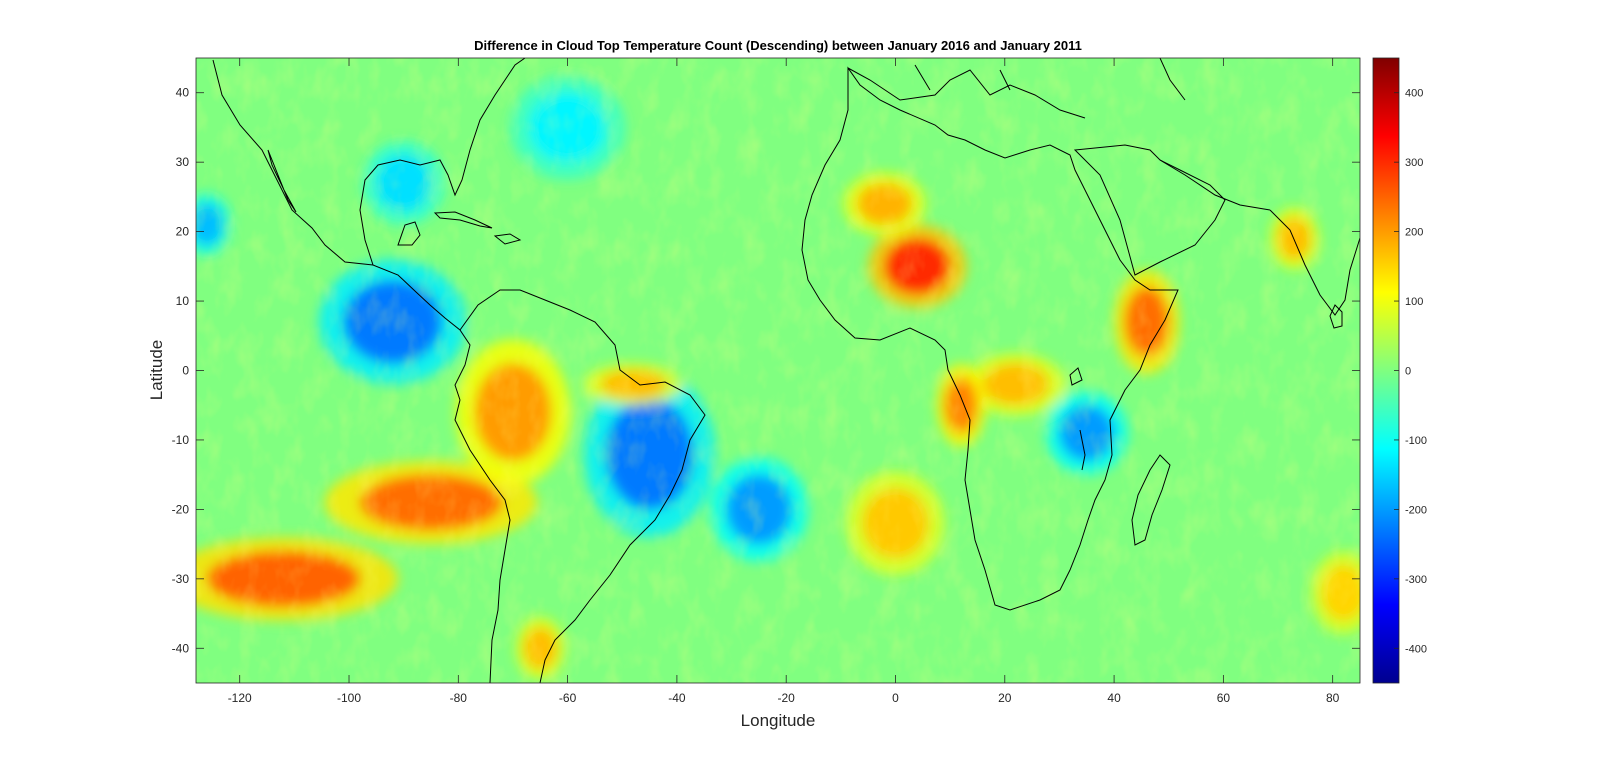 The height and width of the screenshot is (783, 1600). Describe the element at coordinates (1082, 450) in the screenshot. I see `coastline-lake-malawi` at that location.